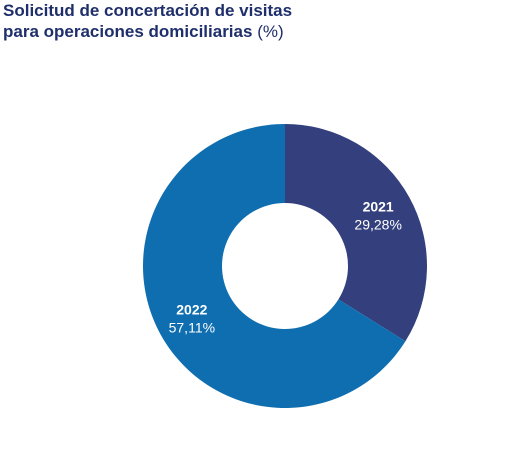  What do you see at coordinates (377, 224) in the screenshot?
I see `slice-value-2021: 29,28%` at bounding box center [377, 224].